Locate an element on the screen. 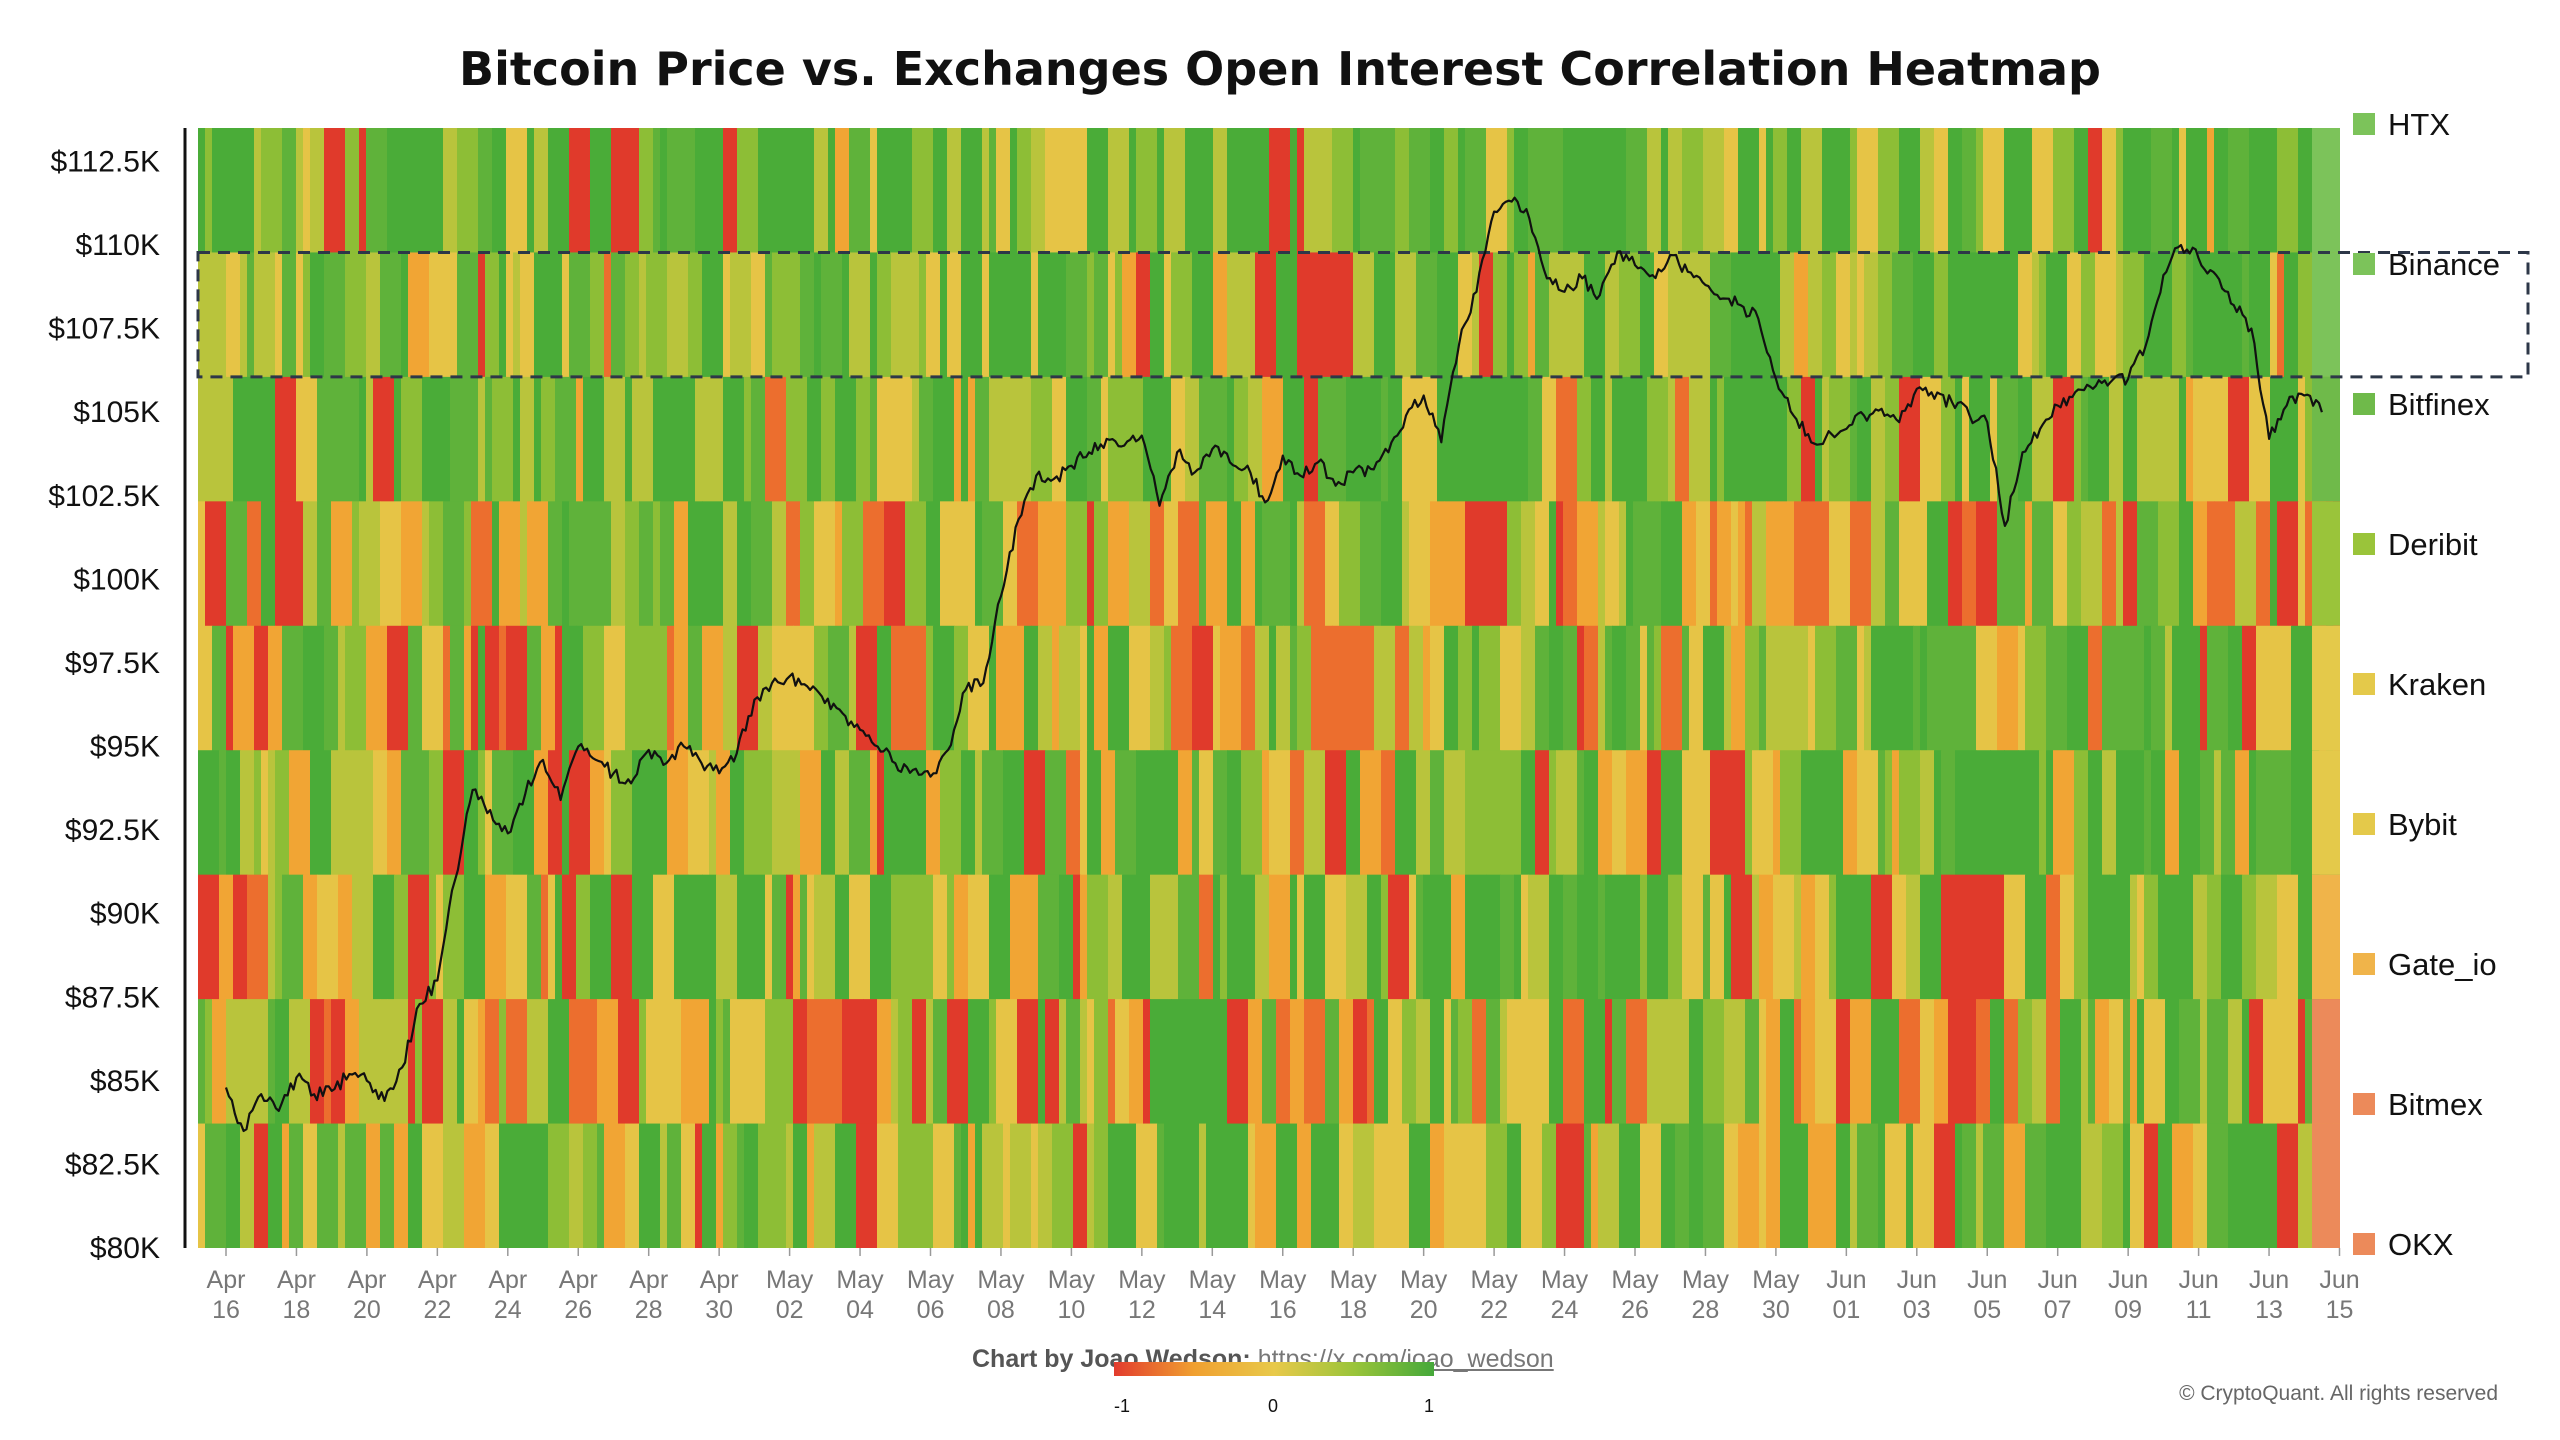 The image size is (2560, 1440). x-tick-label: May 18 is located at coordinates (1354, 1295).